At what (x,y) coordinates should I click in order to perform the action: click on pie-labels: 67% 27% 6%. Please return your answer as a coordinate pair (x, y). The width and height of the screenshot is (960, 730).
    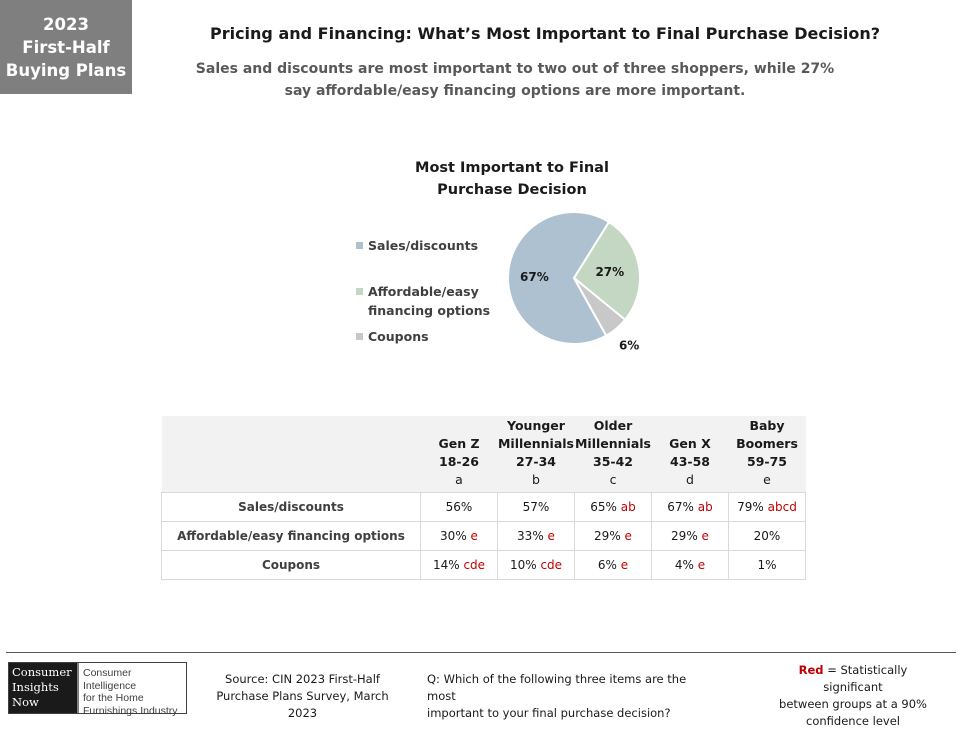
    Looking at the image, I should click on (579, 309).